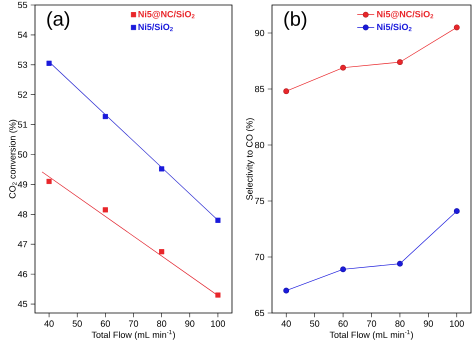 Image resolution: width=474 pixels, height=347 pixels. What do you see at coordinates (23, 274) in the screenshot?
I see `y-tick-label: 46` at bounding box center [23, 274].